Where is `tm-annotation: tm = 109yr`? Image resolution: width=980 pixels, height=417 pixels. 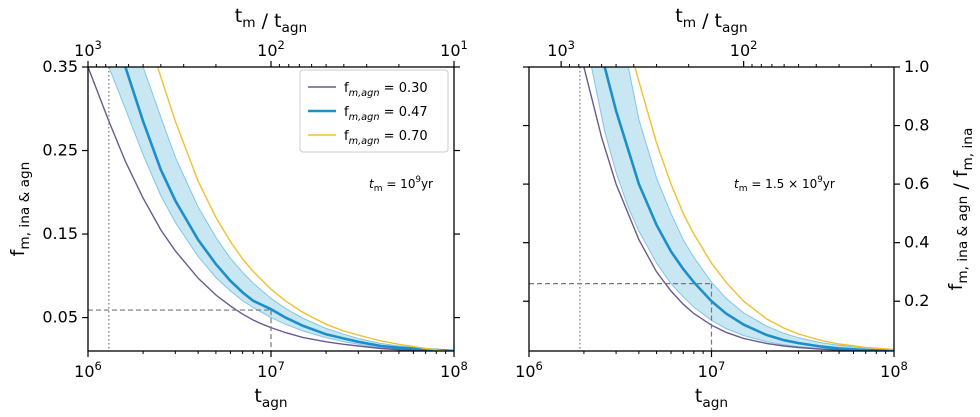
tm-annotation: tm = 109yr is located at coordinates (401, 184).